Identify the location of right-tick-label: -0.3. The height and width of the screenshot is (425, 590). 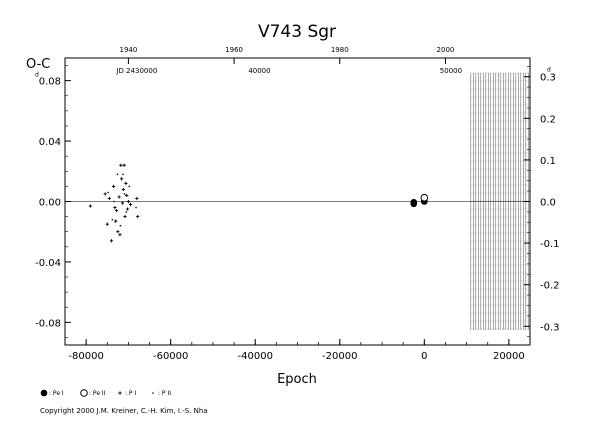
(550, 327).